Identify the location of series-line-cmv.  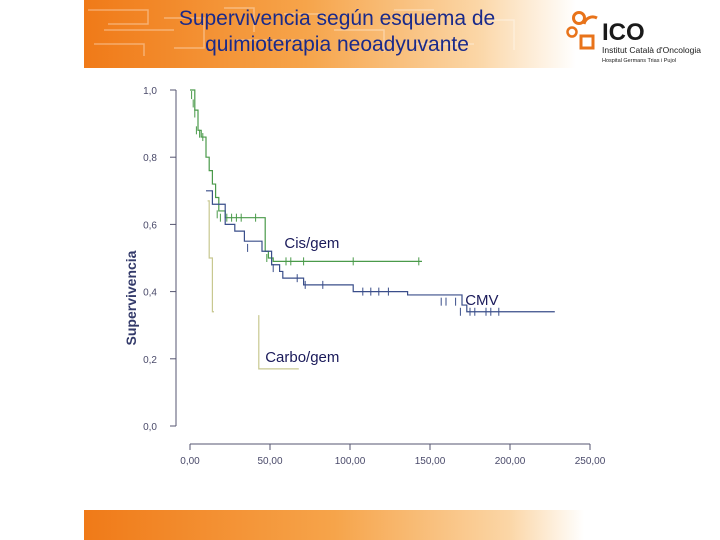
(380, 251).